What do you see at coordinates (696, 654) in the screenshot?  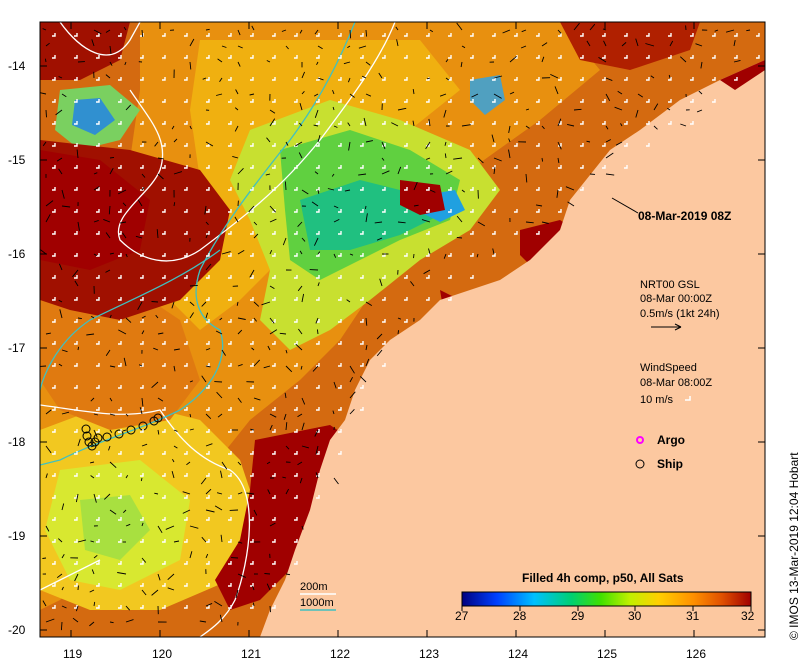 I see `x-tick-label: 126` at bounding box center [696, 654].